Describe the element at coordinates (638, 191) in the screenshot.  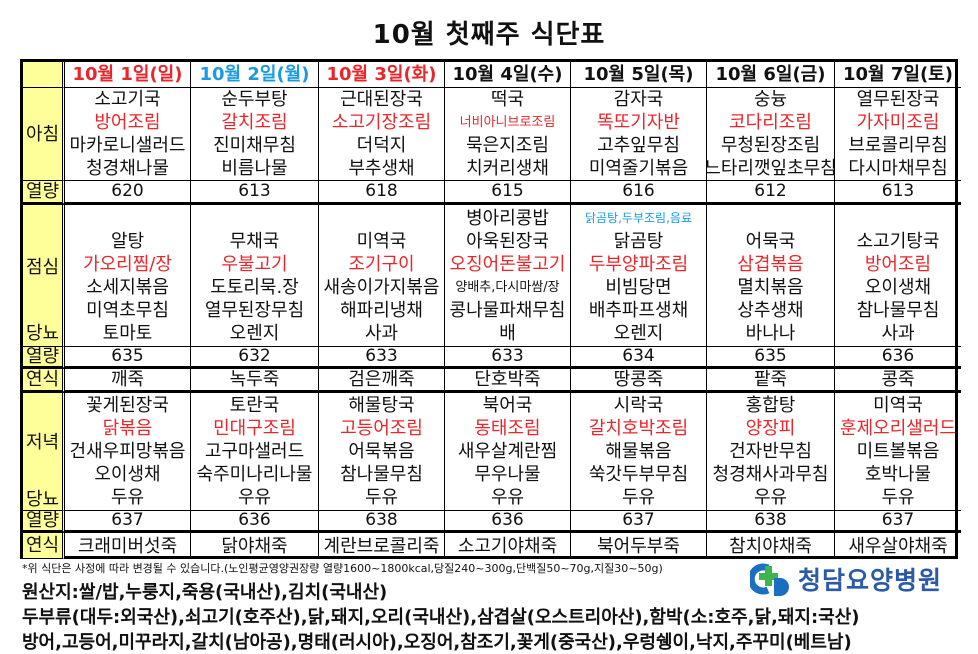
I see `calorie-value: 616` at that location.